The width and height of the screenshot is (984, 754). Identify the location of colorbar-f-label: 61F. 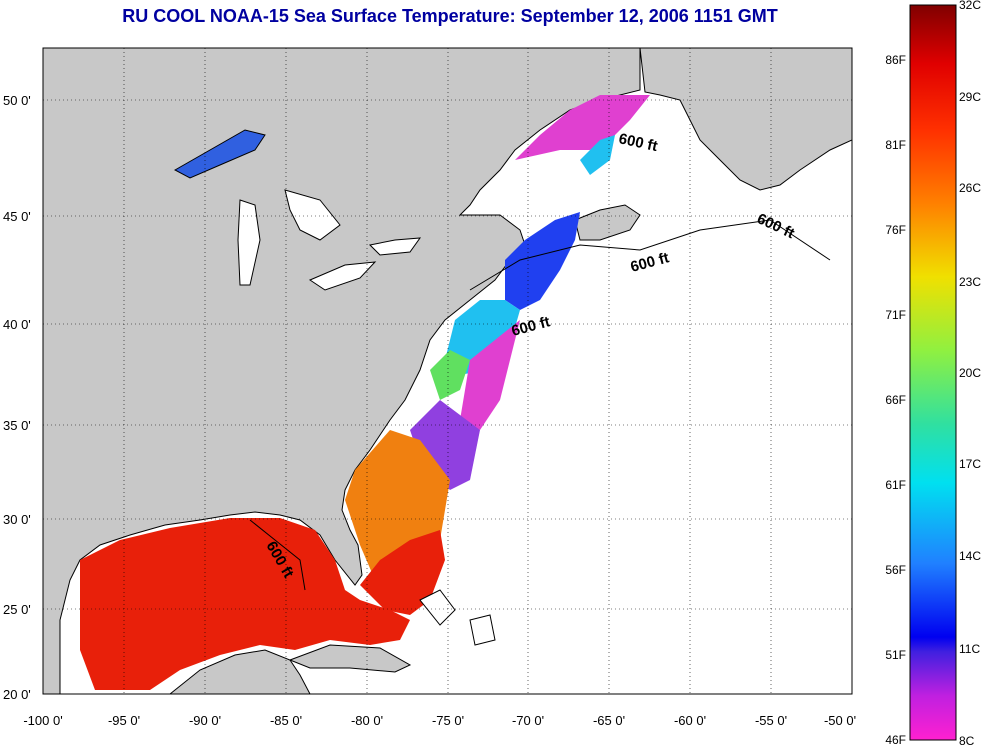
(895, 485).